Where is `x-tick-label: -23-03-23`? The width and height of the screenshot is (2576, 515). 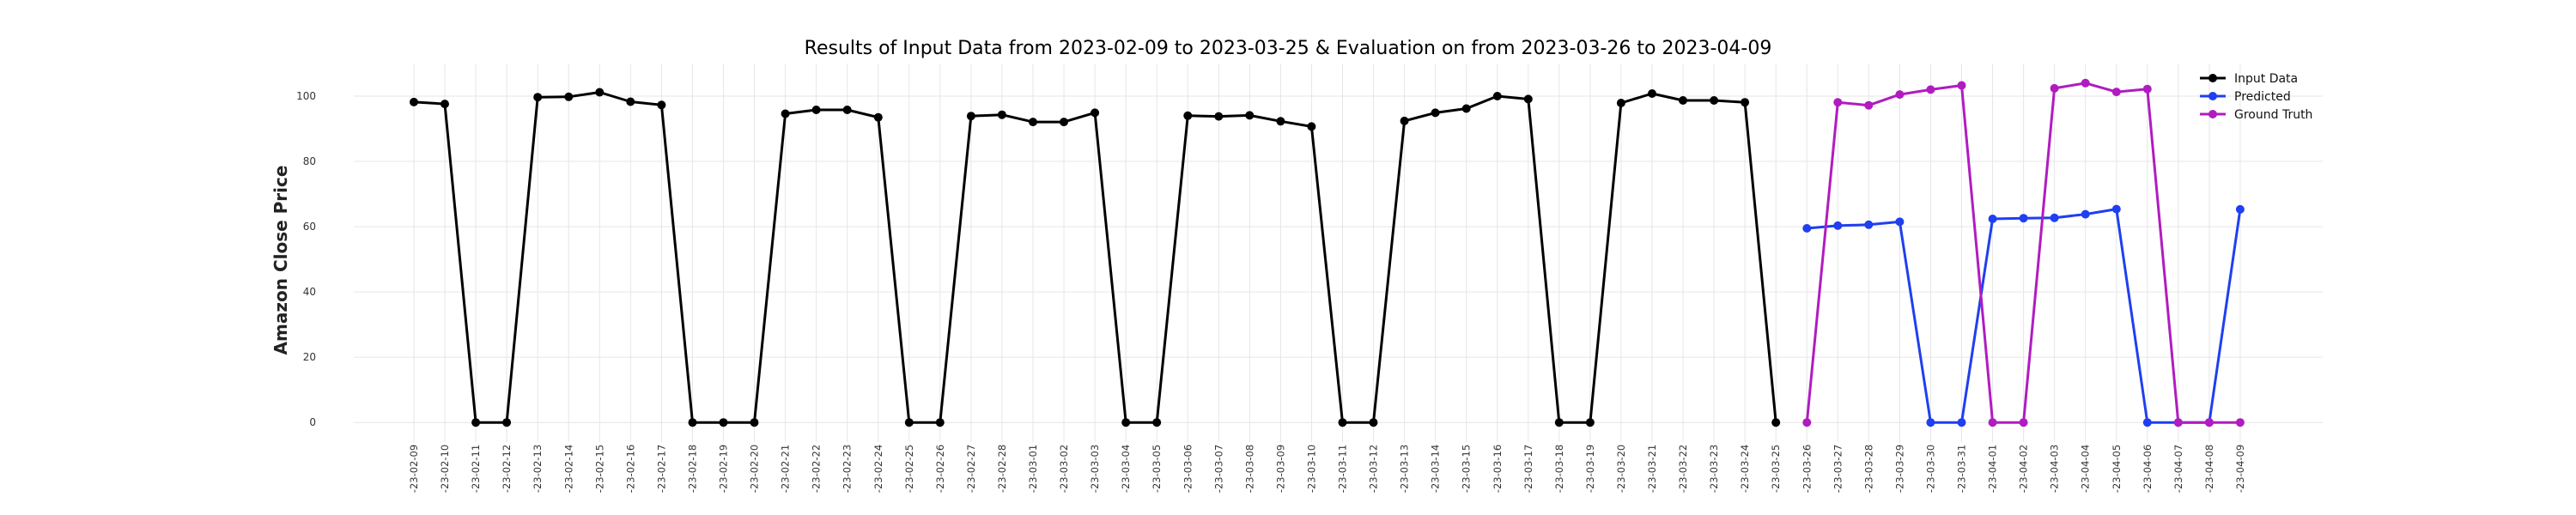 x-tick-label: -23-03-23 is located at coordinates (1714, 469).